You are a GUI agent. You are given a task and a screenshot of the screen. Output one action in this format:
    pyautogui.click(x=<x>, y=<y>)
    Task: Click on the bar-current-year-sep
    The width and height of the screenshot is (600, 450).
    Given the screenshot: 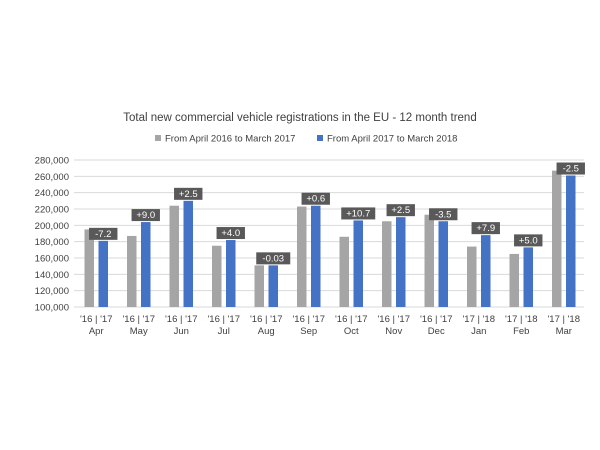 What is the action you would take?
    pyautogui.click(x=316, y=256)
    